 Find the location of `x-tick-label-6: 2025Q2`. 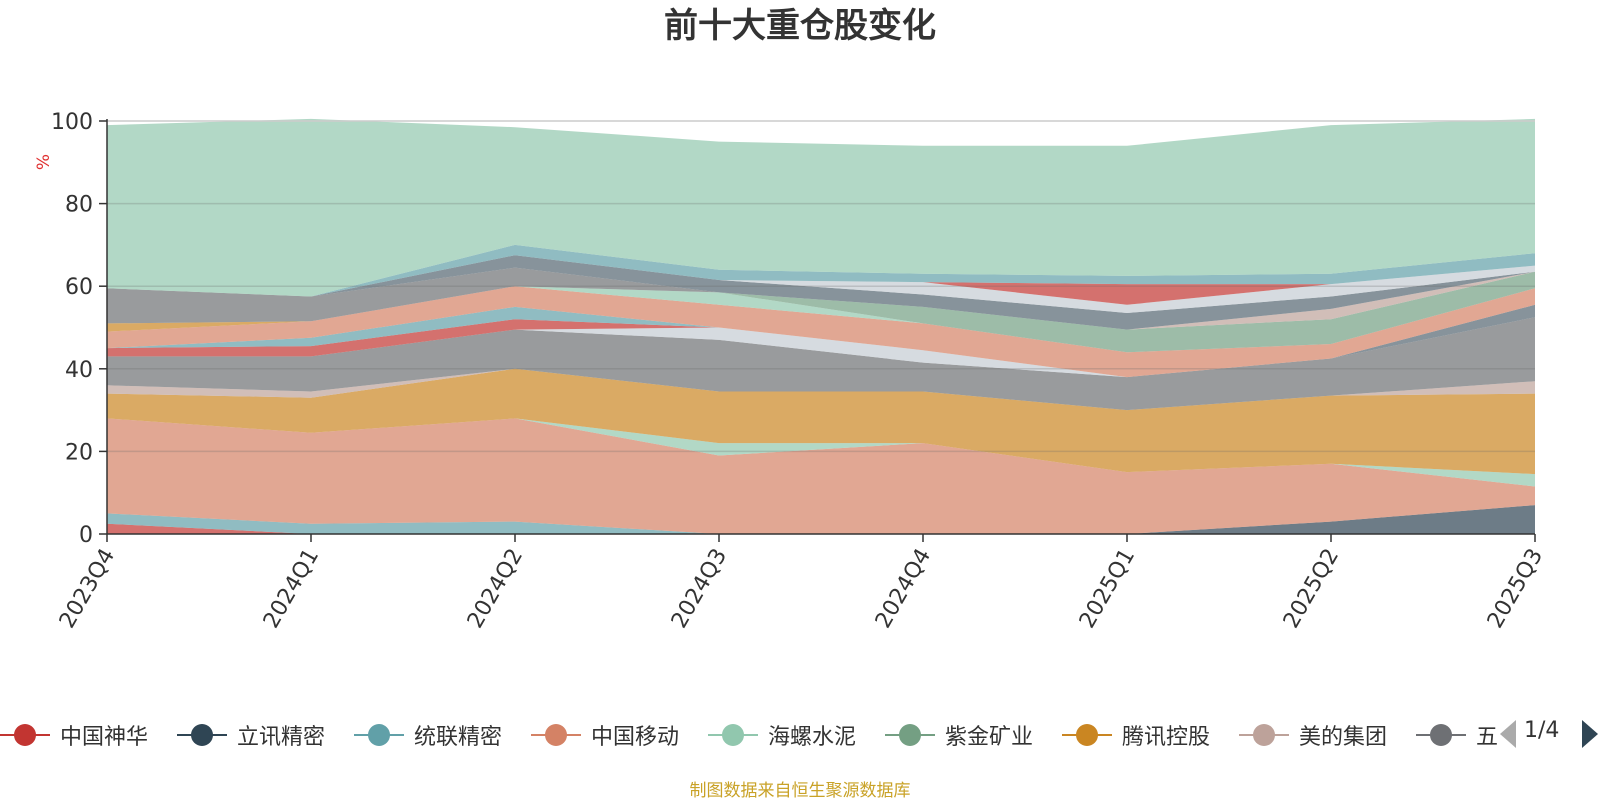

x-tick-label-6: 2025Q2 is located at coordinates (1311, 589).